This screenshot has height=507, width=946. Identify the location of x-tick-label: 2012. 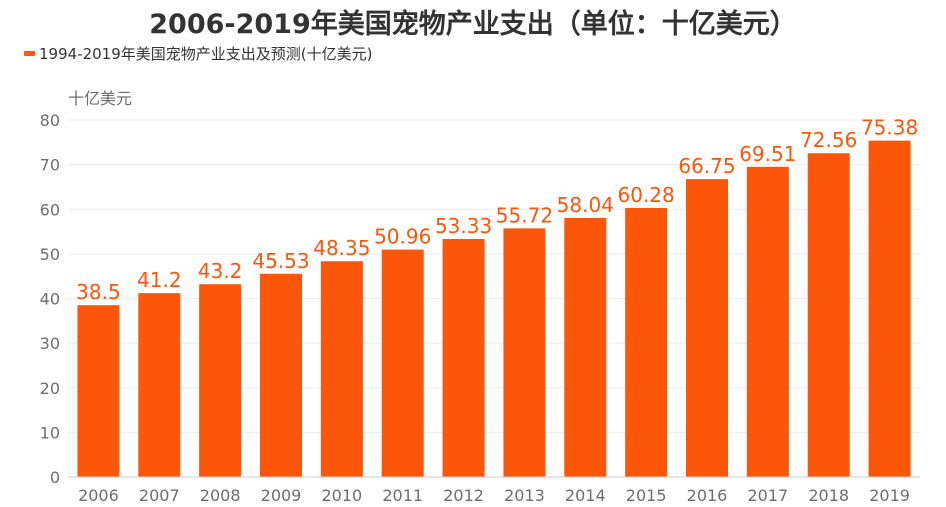
(463, 495).